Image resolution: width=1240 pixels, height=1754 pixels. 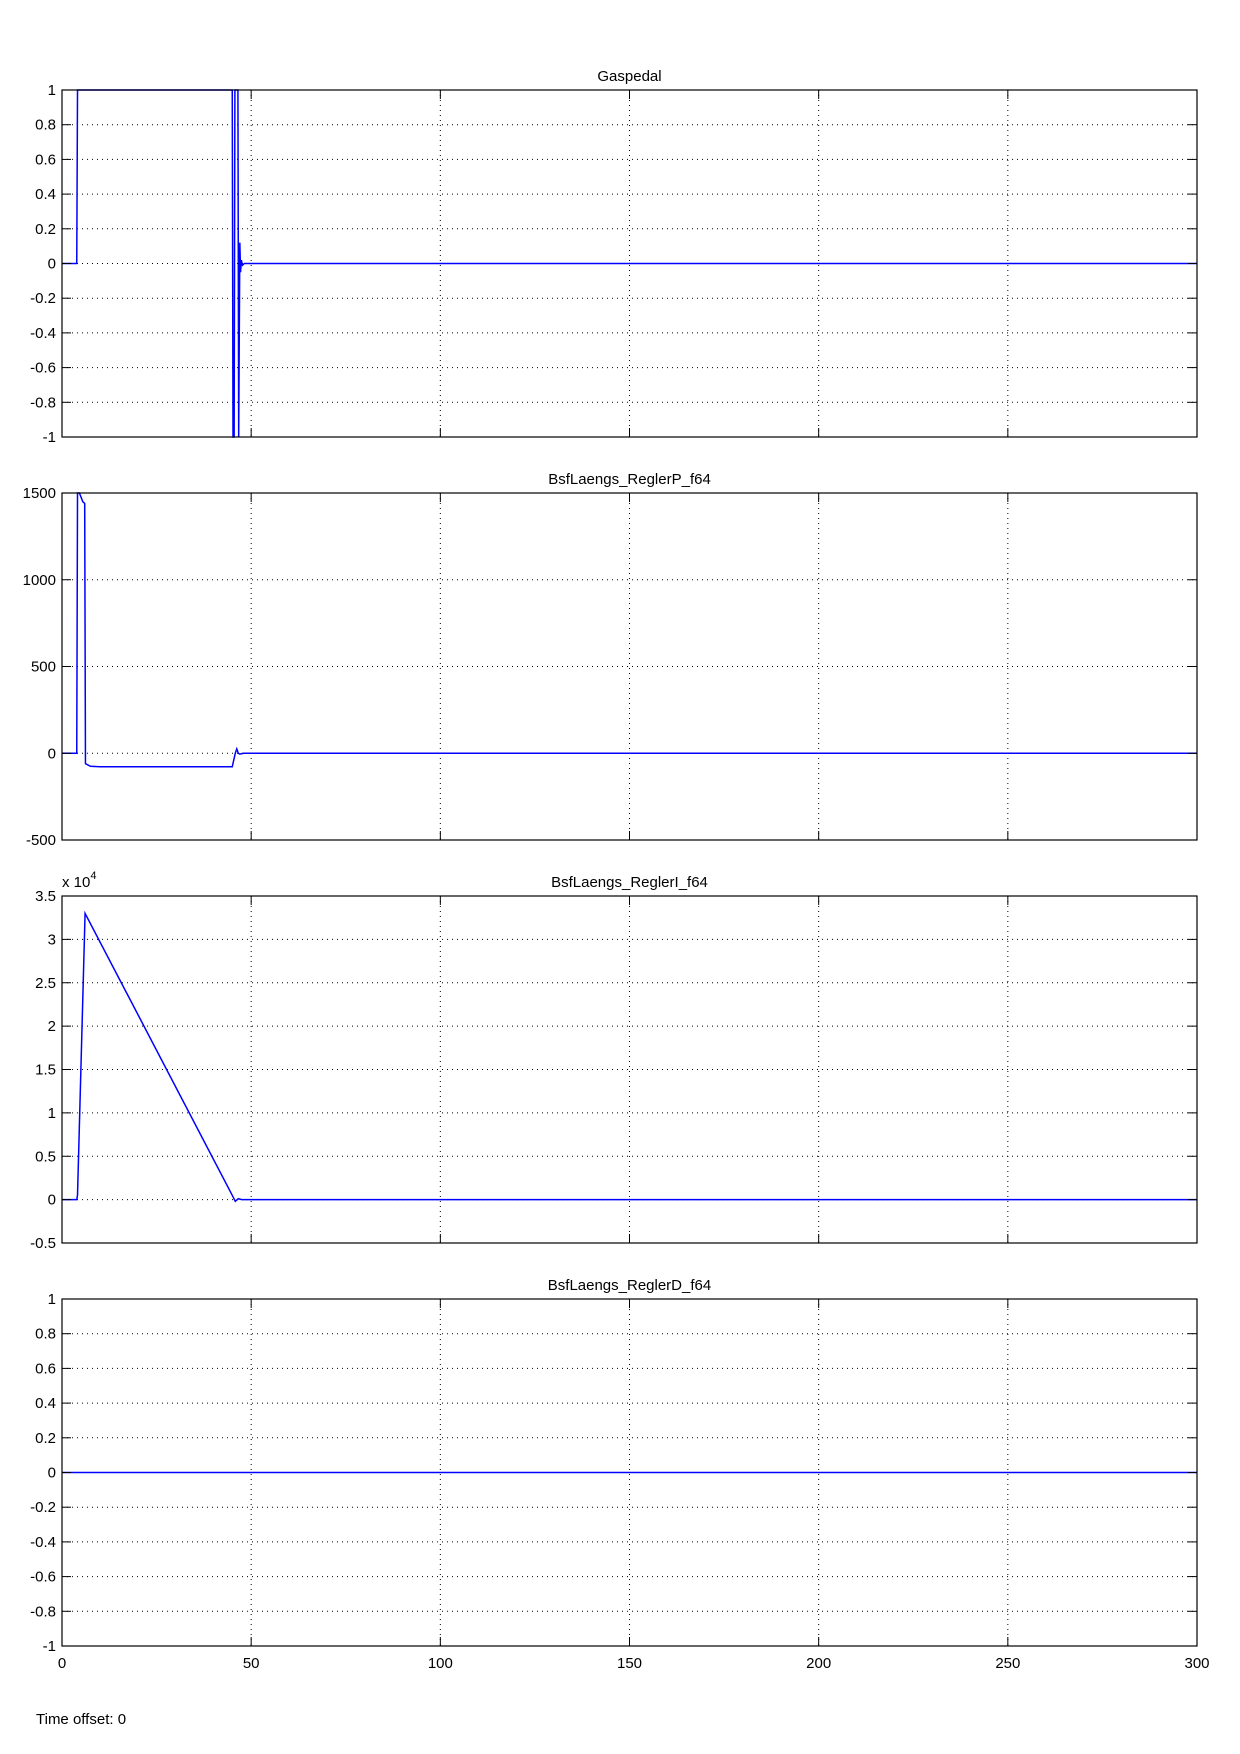 I want to click on y-exponent-power: 4, so click(x=93, y=876).